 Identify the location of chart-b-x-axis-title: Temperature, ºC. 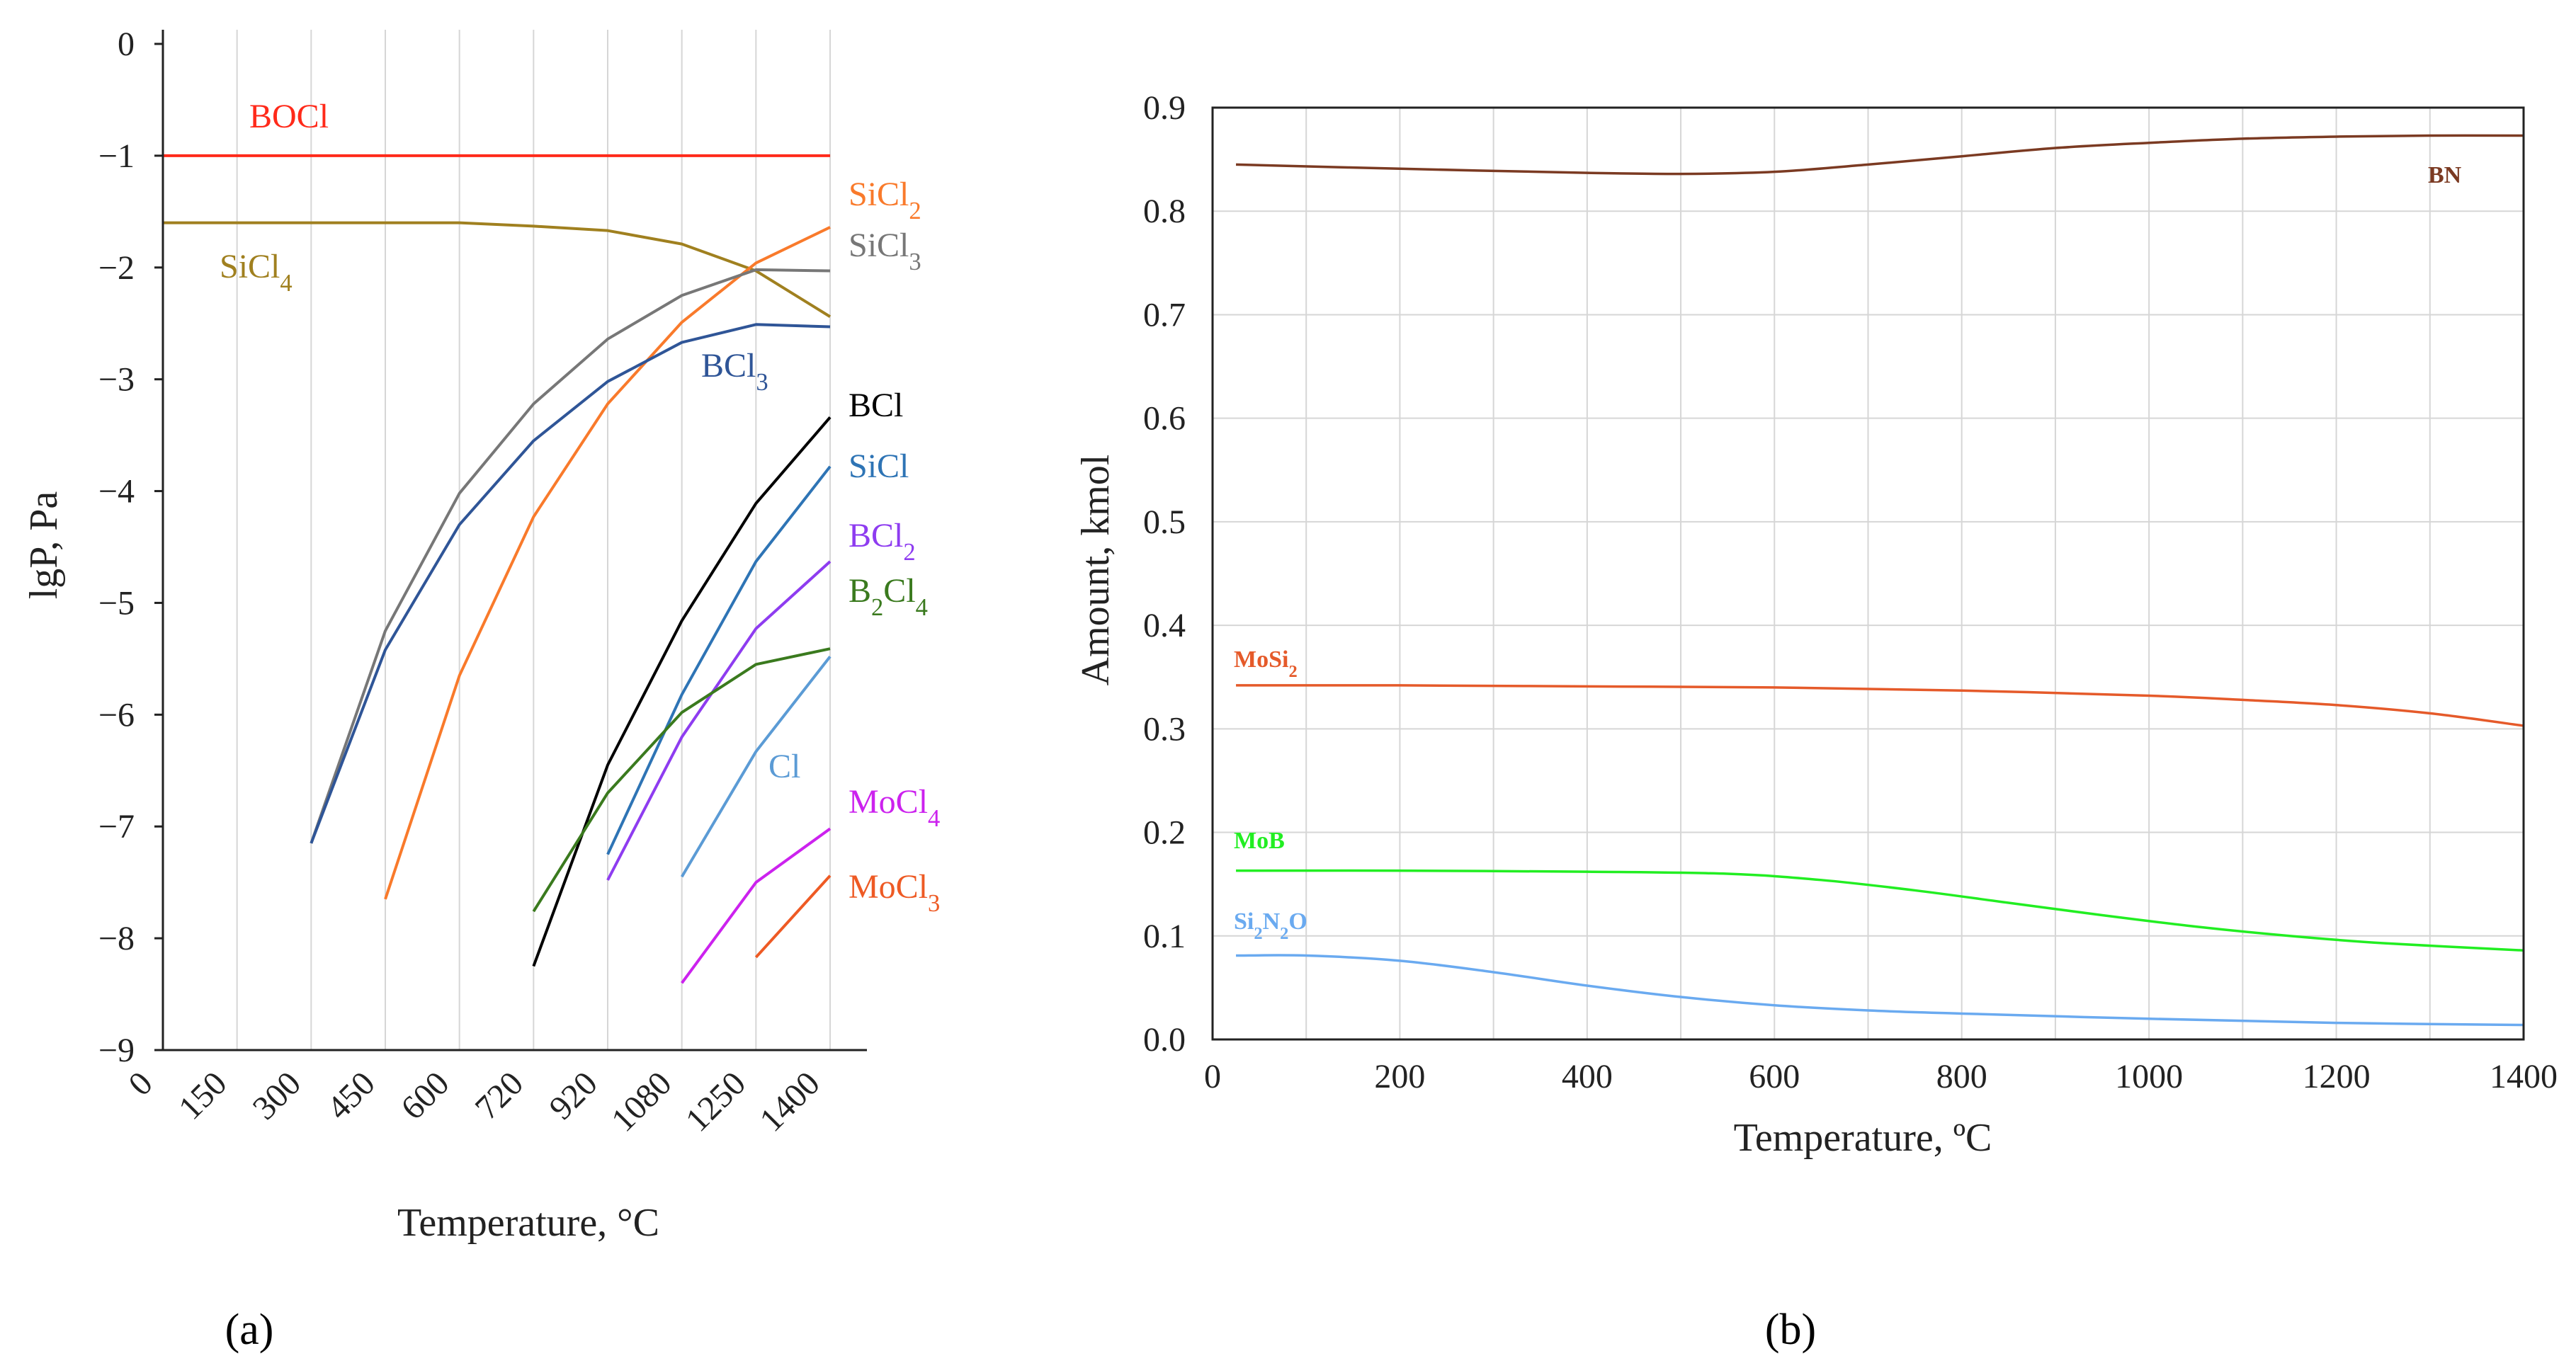
(1863, 1138).